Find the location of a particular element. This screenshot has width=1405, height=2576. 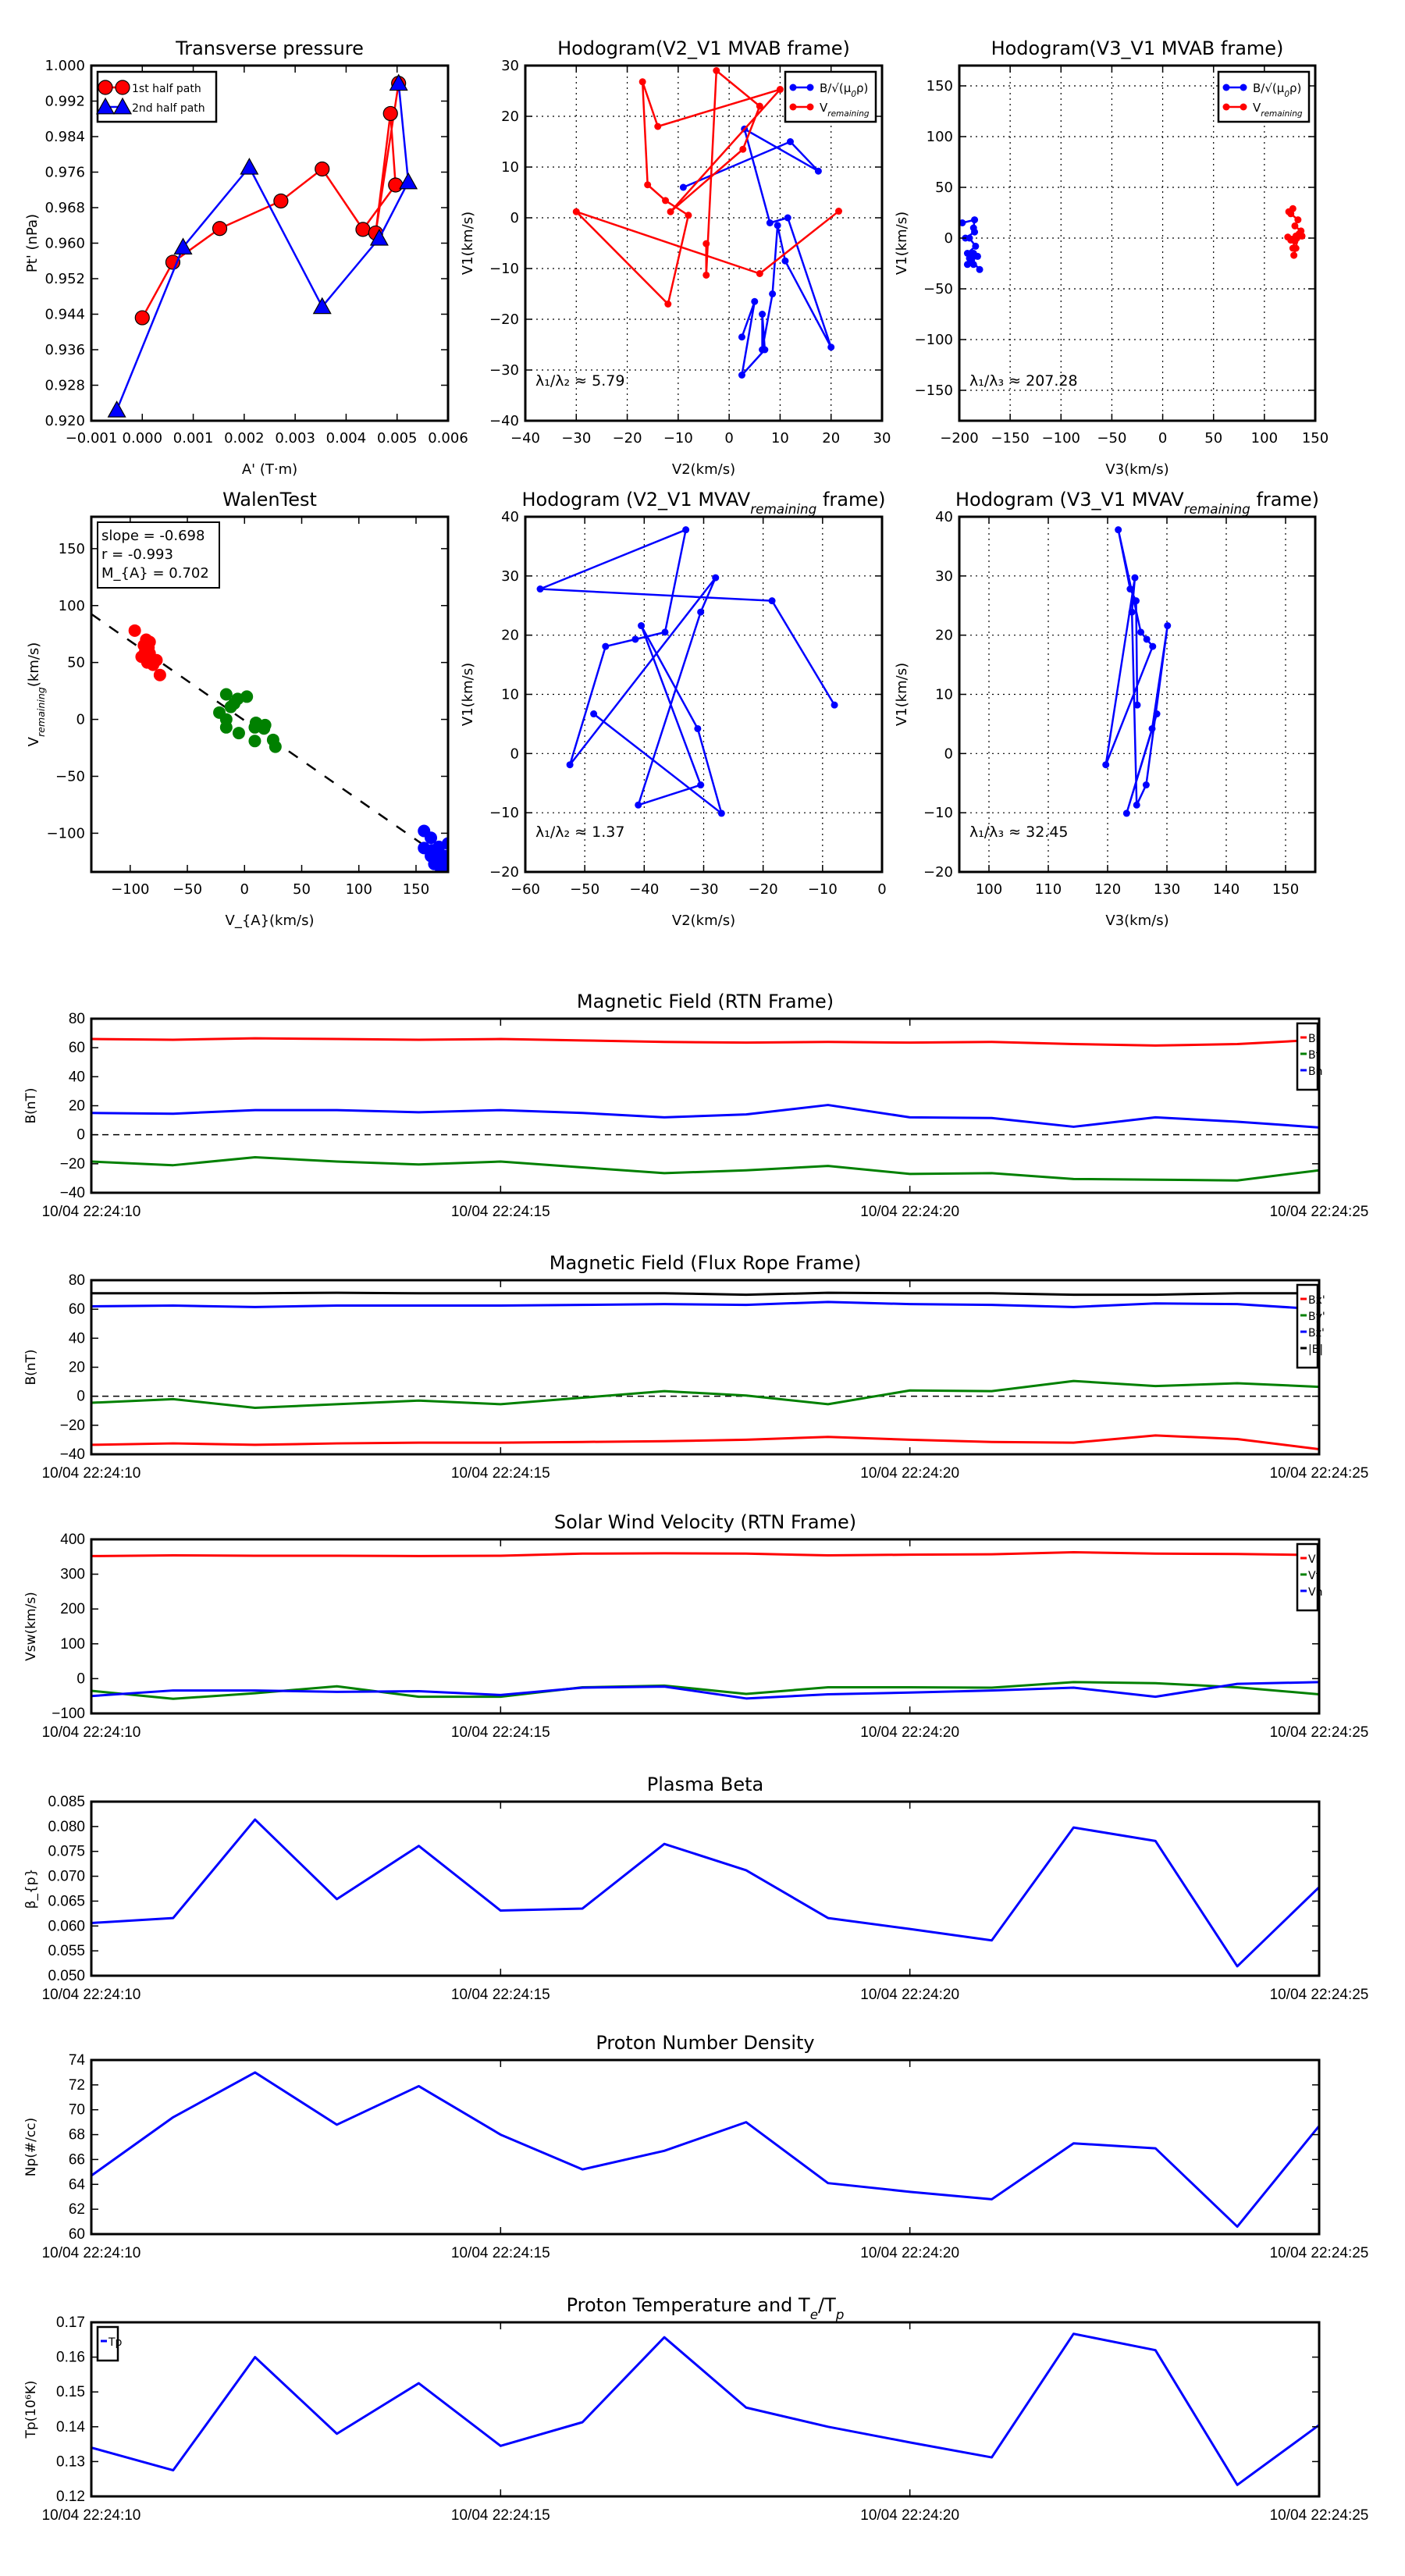

legend-entry: 2nd half path is located at coordinates (150, 106).